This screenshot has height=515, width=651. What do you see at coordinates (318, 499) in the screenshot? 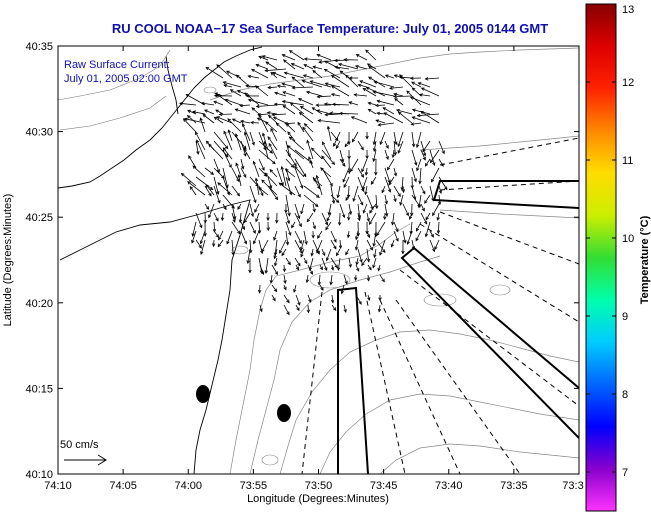
I see `x-axis-label: Longitude (Degrees:Minutes)` at bounding box center [318, 499].